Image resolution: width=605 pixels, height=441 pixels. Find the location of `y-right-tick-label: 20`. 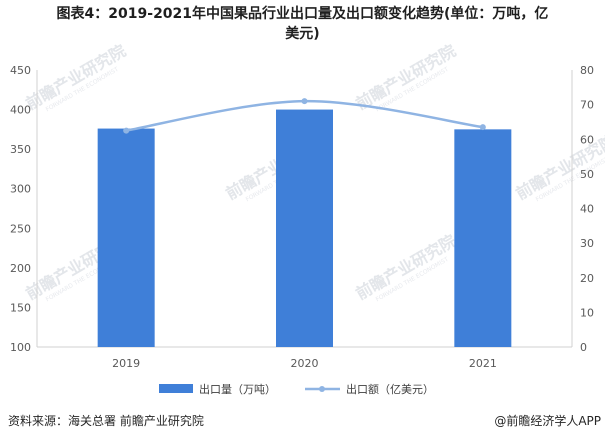

y-right-tick-label: 20 is located at coordinates (587, 278).